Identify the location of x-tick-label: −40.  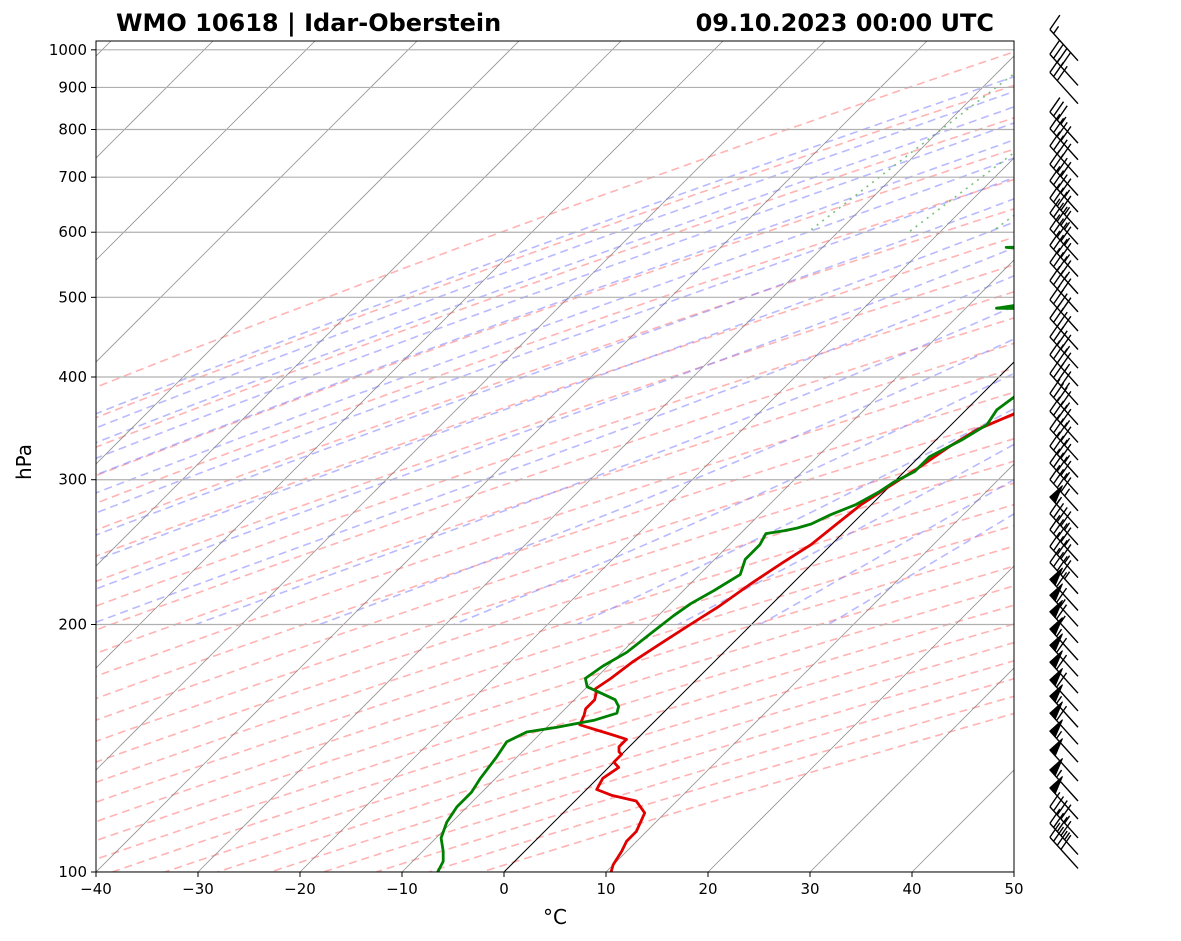
(96, 889).